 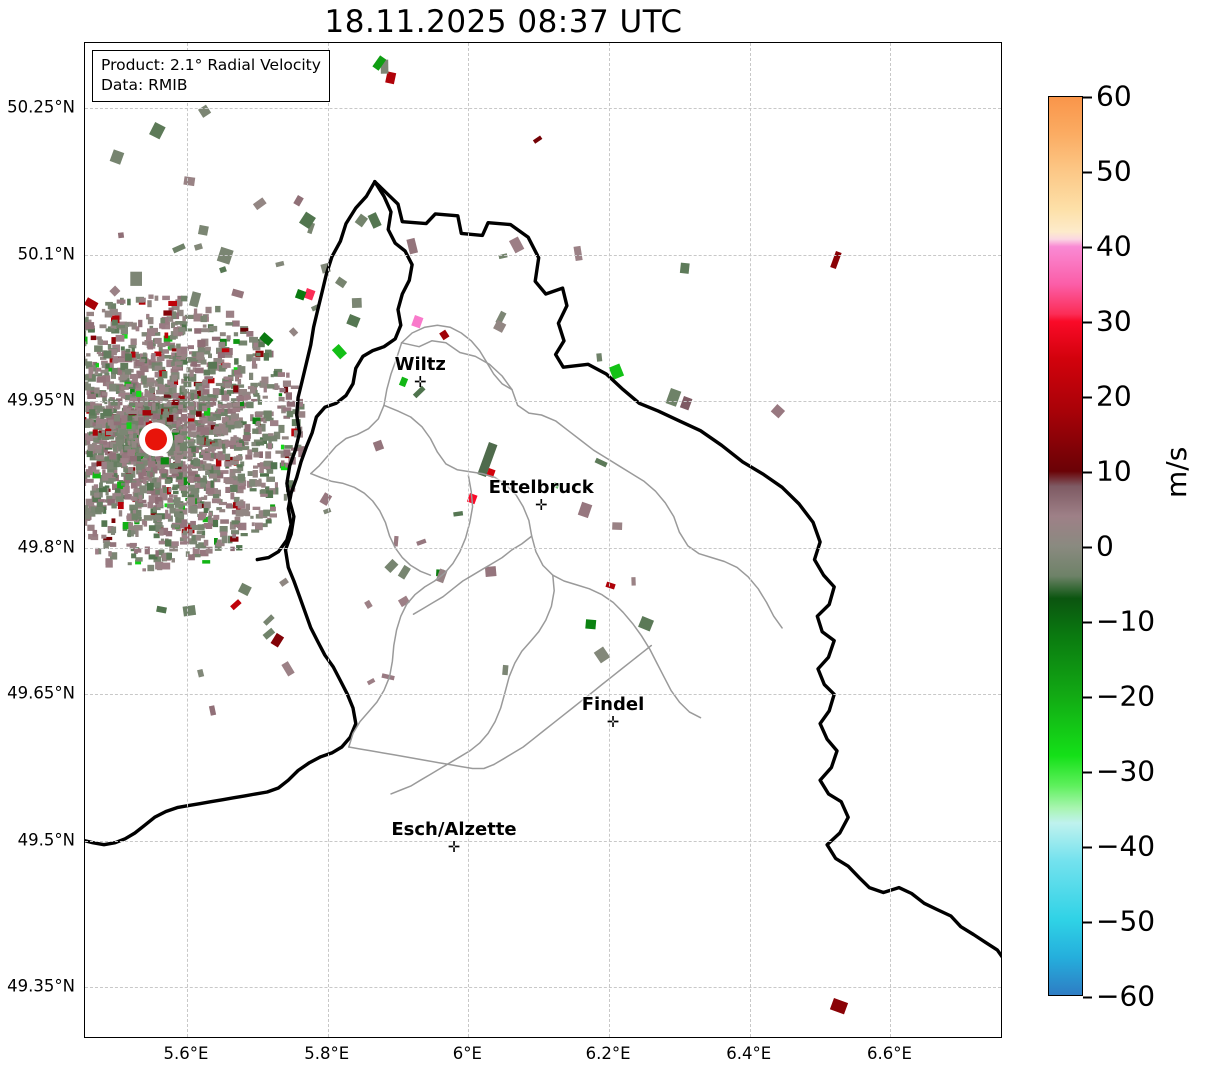 I want to click on radar-echo-blob, so click(x=836, y=260).